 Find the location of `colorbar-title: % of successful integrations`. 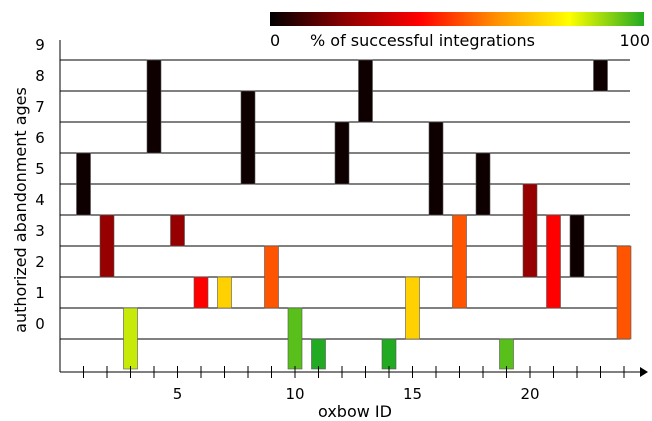

colorbar-title: % of successful integrations is located at coordinates (422, 40).